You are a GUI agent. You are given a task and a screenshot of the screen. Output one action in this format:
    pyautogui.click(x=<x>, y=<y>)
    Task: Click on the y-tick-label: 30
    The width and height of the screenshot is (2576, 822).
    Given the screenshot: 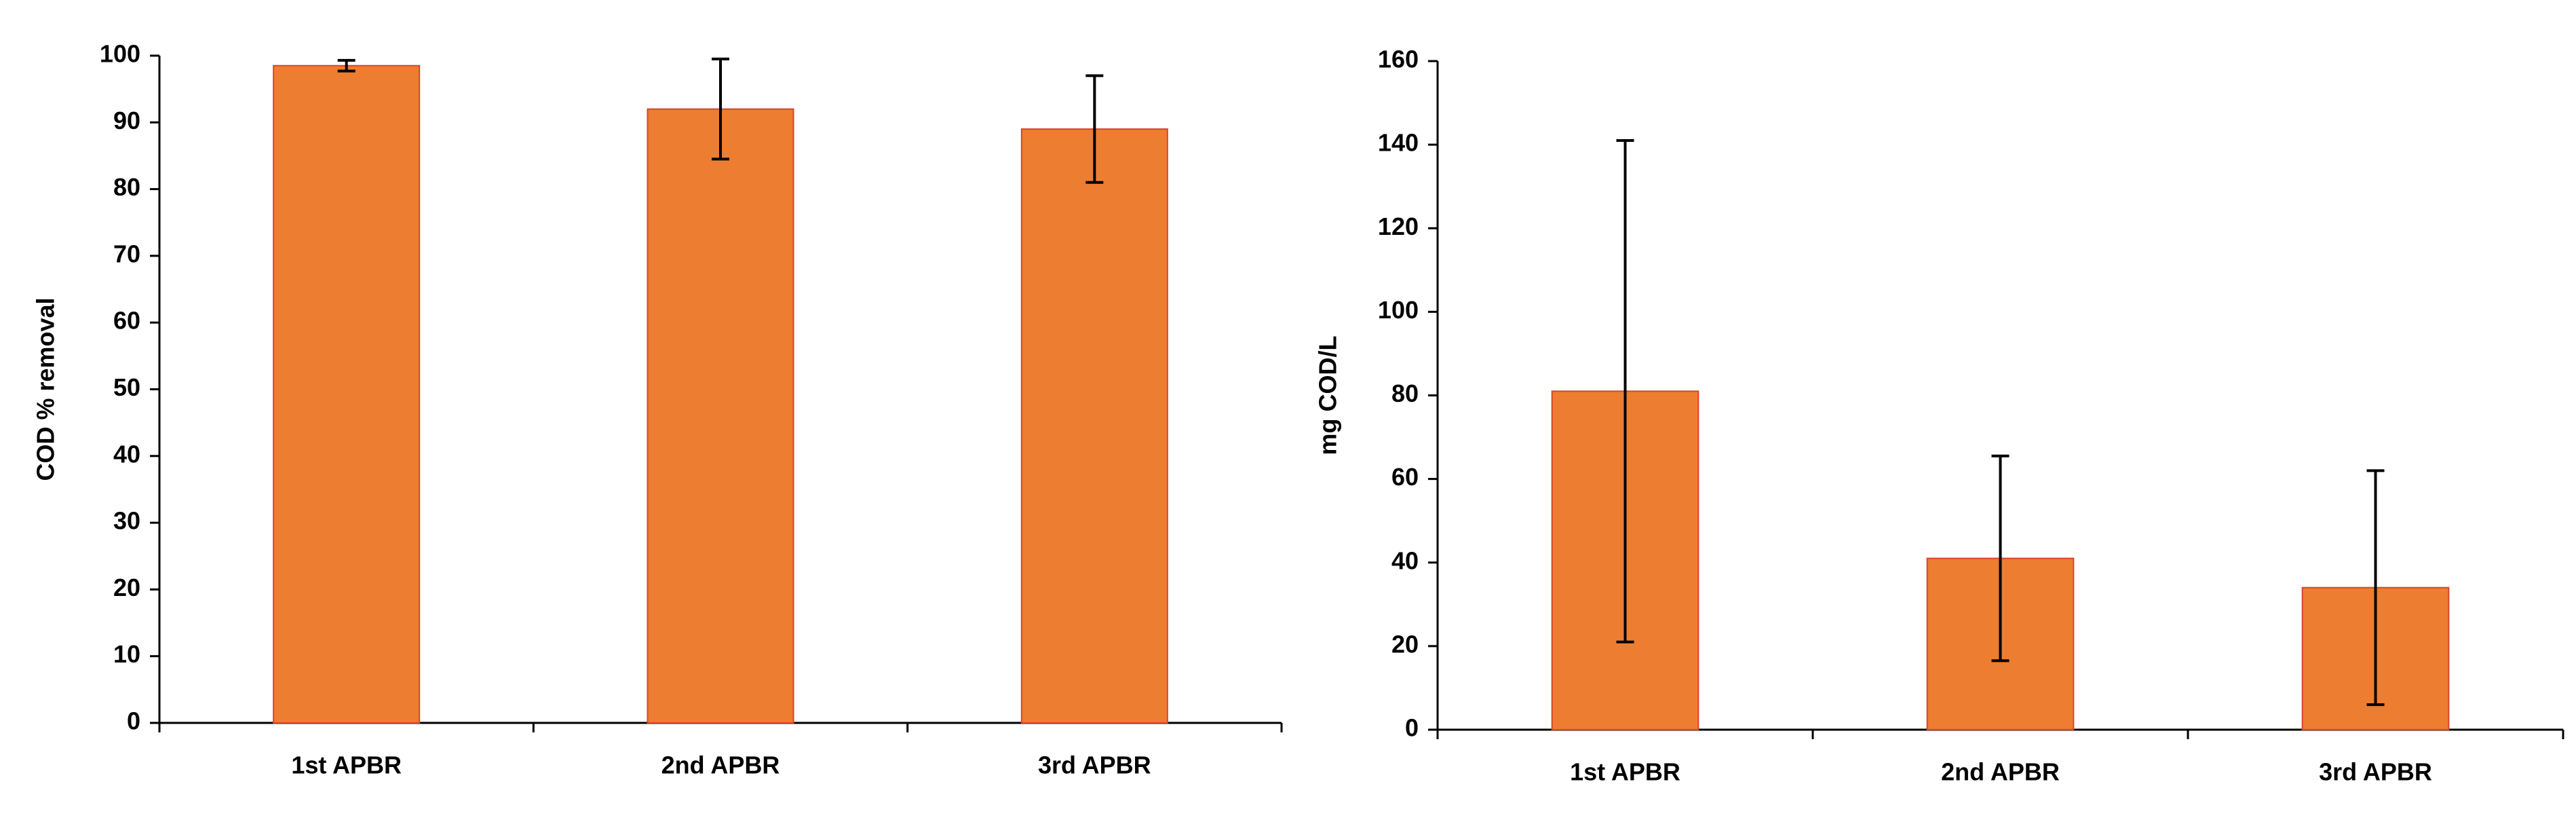 What is the action you would take?
    pyautogui.click(x=126, y=521)
    